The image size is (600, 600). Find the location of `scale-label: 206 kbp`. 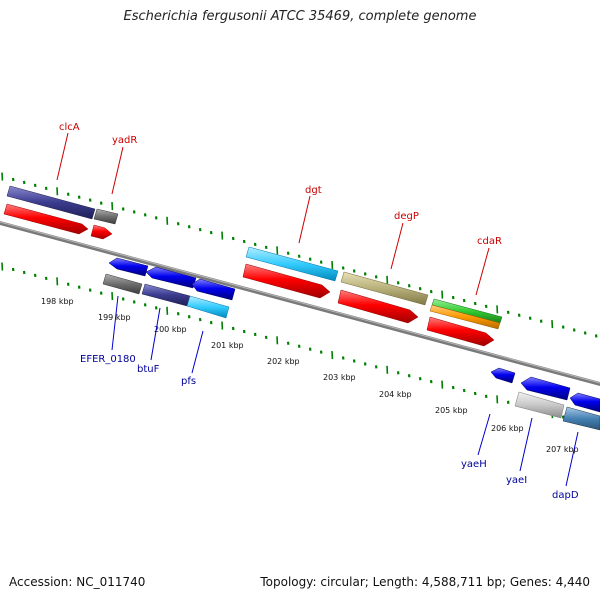

scale-label: 206 kbp is located at coordinates (507, 428).